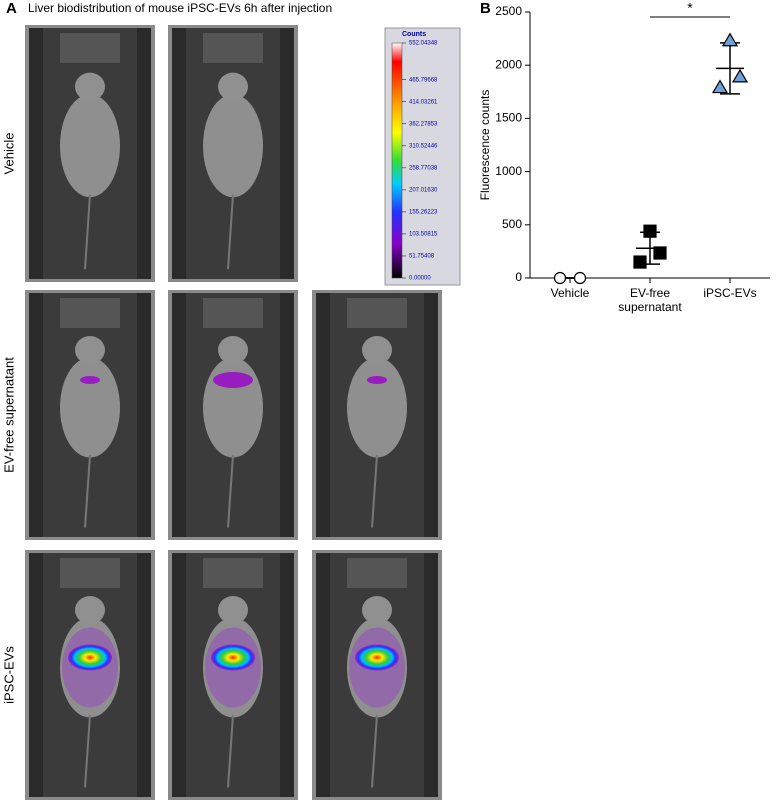 This screenshot has width=776, height=800. What do you see at coordinates (423, 168) in the screenshot?
I see `colorbar-tick-label: 258.77038` at bounding box center [423, 168].